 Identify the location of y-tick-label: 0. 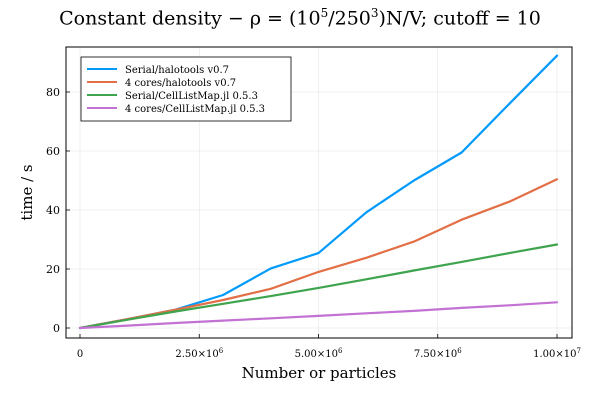
(56, 328).